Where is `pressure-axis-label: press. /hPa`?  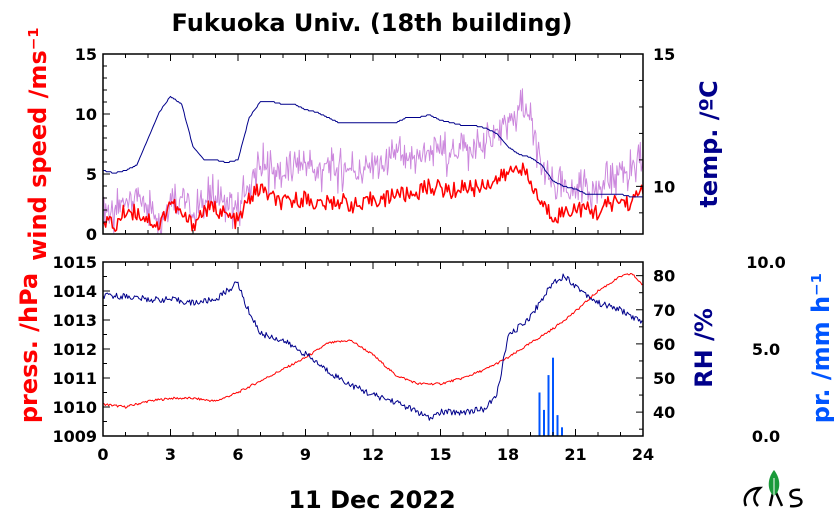 pressure-axis-label: press. /hPa is located at coordinates (29, 348).